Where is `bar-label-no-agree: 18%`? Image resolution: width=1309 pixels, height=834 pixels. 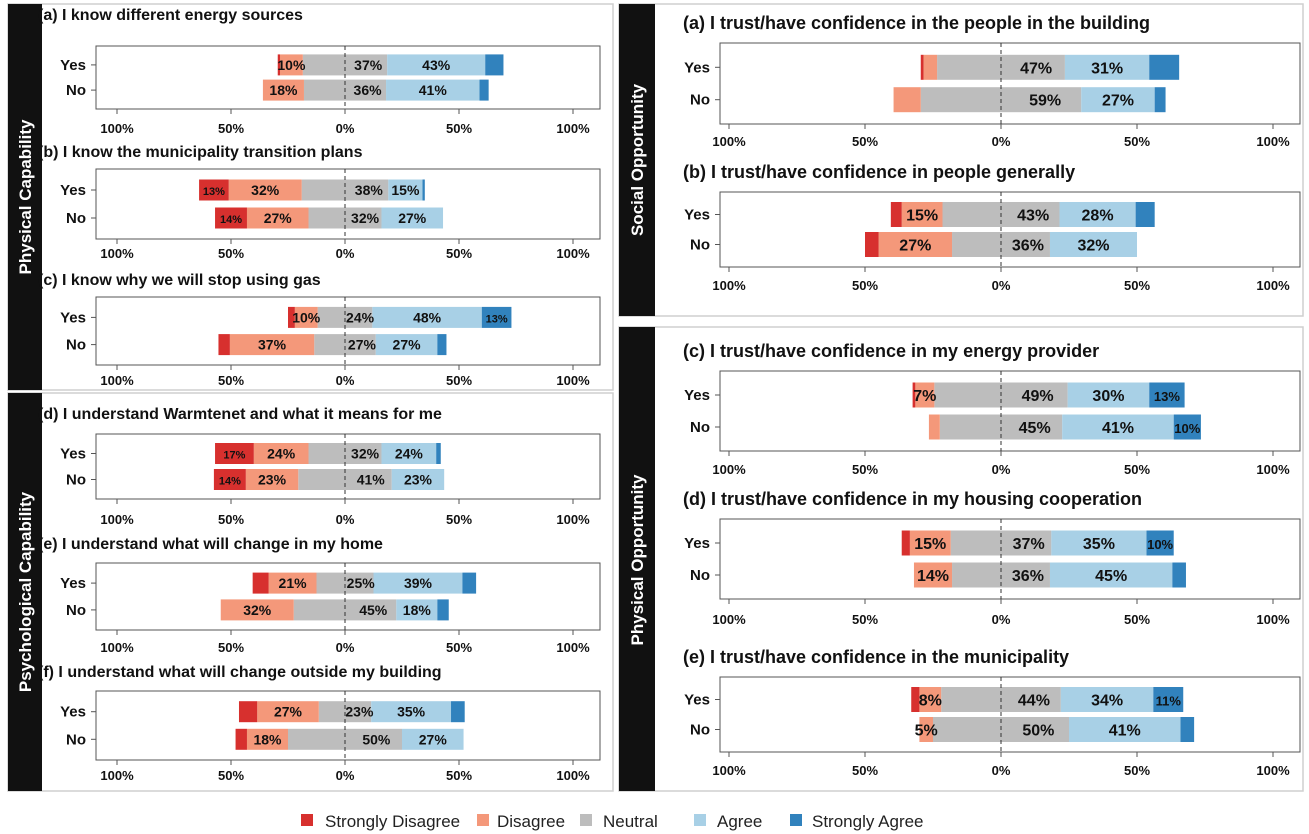 bar-label-no-agree: 18% is located at coordinates (417, 610).